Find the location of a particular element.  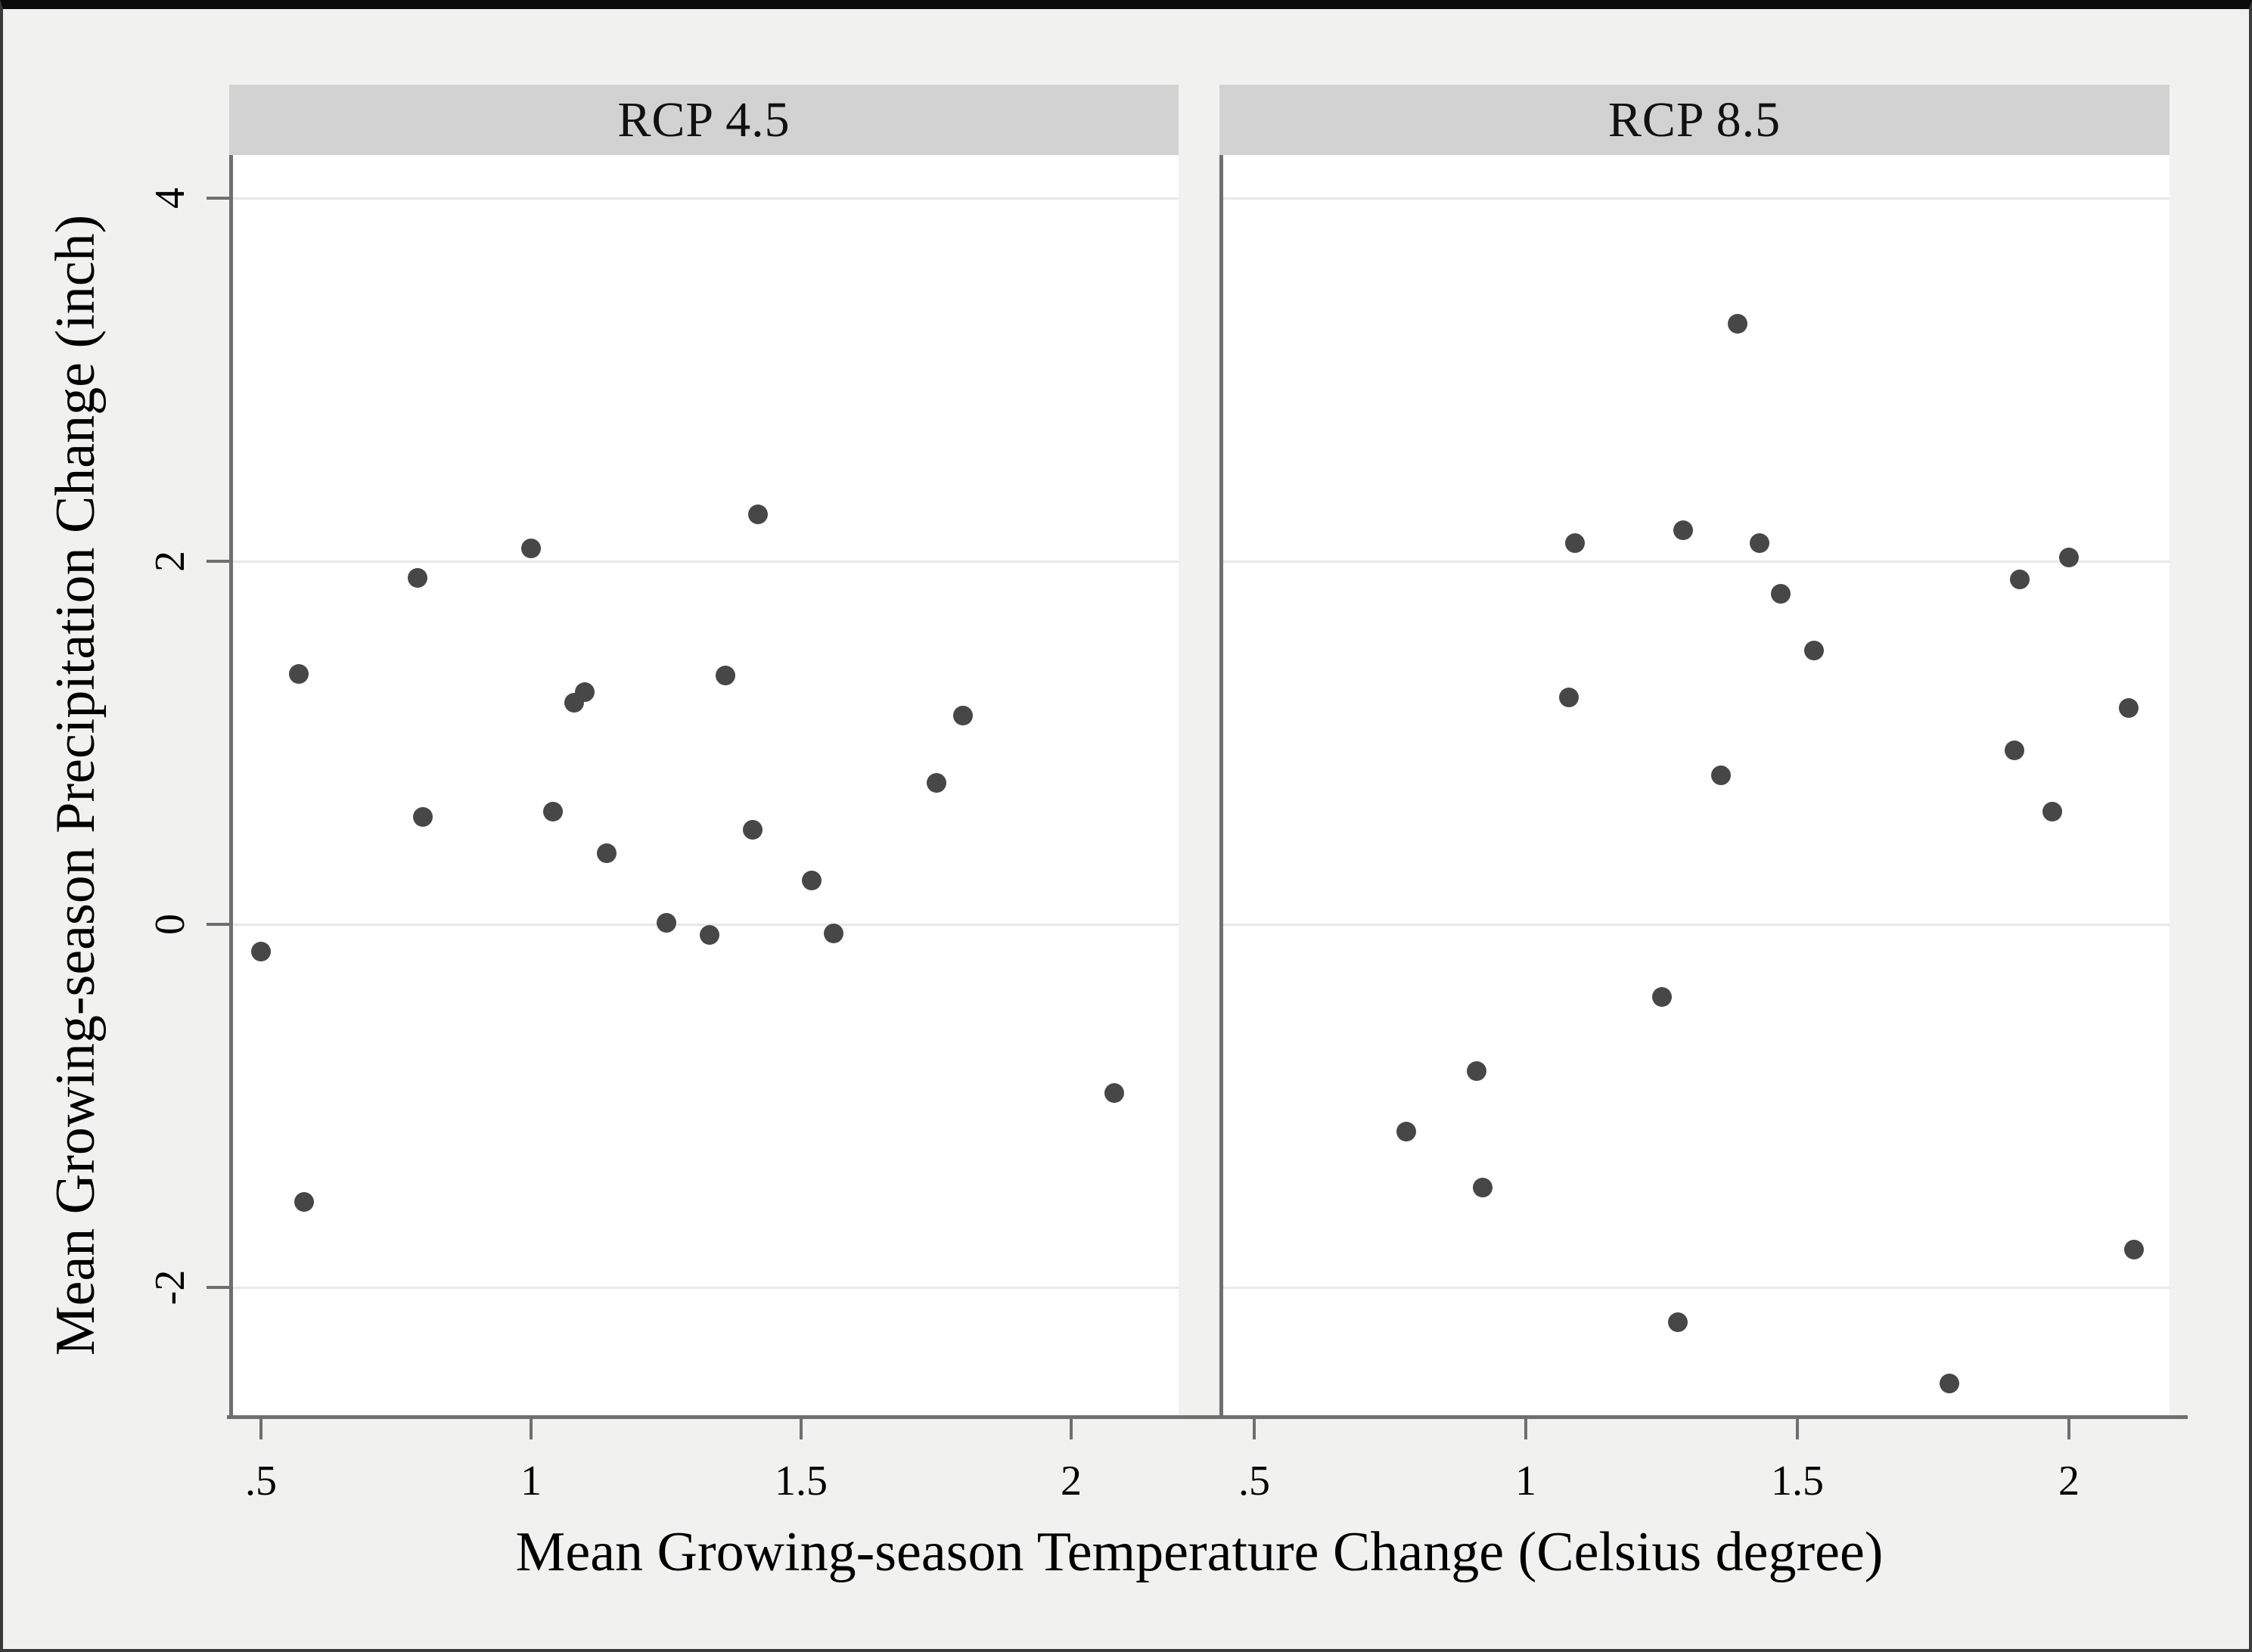

y-tick-label: -2 is located at coordinates (170, 1287).